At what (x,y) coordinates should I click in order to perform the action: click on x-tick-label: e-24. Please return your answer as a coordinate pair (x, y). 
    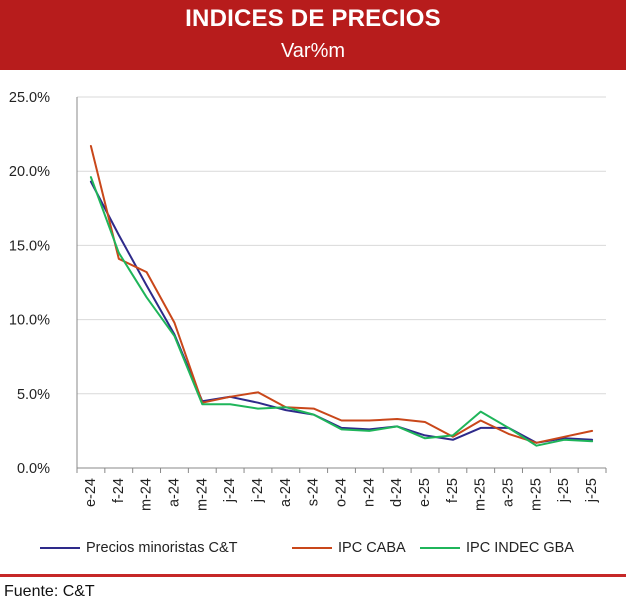
    Looking at the image, I should click on (91, 492).